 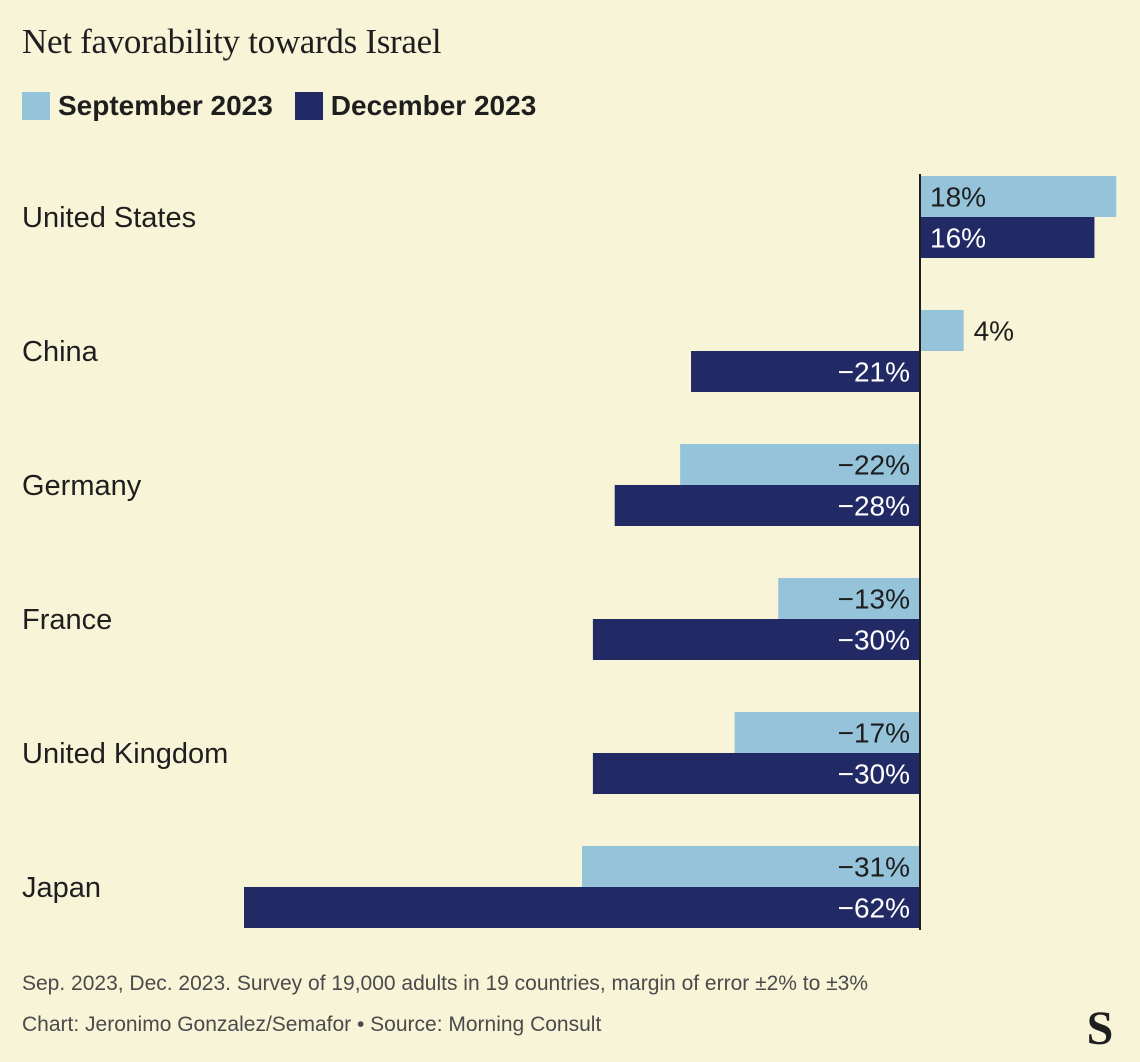 What do you see at coordinates (36, 106) in the screenshot?
I see `legend-swatch-september` at bounding box center [36, 106].